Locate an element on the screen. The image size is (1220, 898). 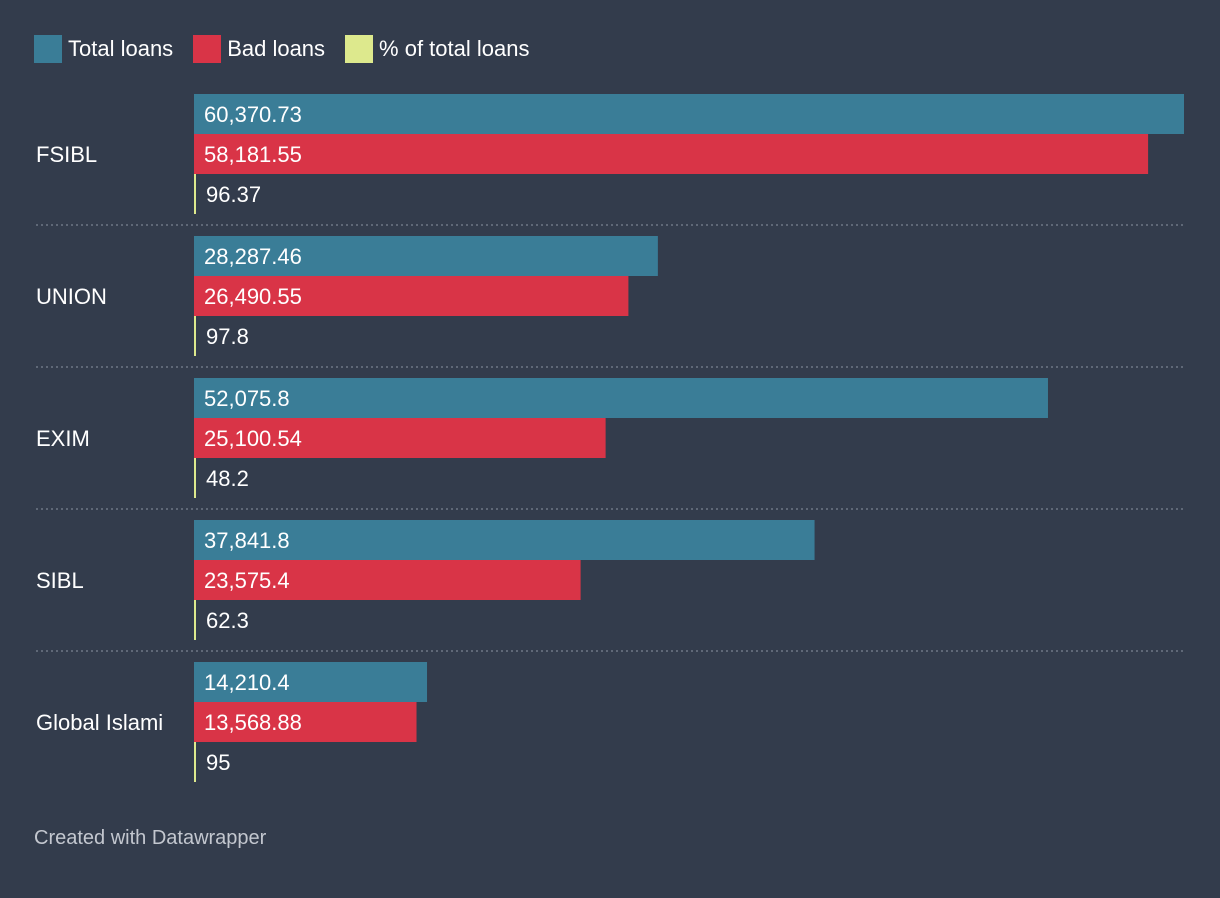
category-label: EXIM is located at coordinates (63, 438).